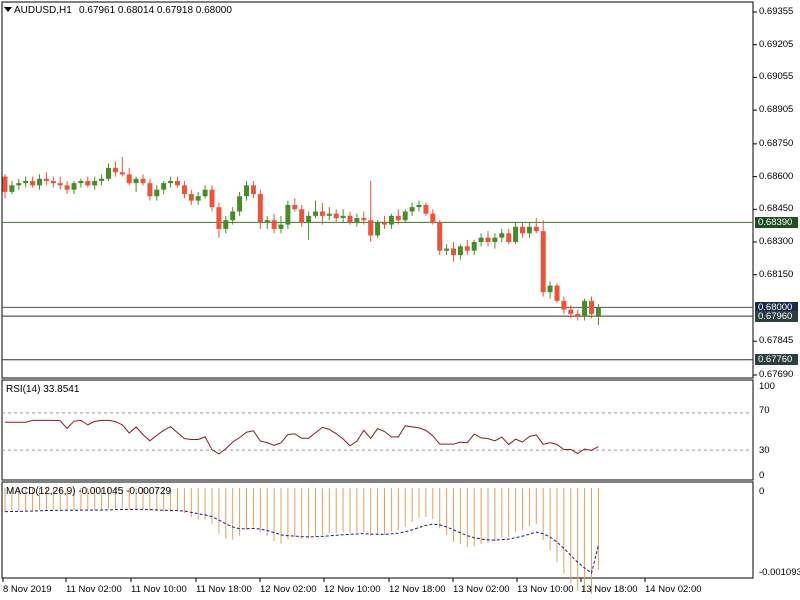  Describe the element at coordinates (224, 589) in the screenshot. I see `time-tick-label: 11 Nov 18:00` at that location.